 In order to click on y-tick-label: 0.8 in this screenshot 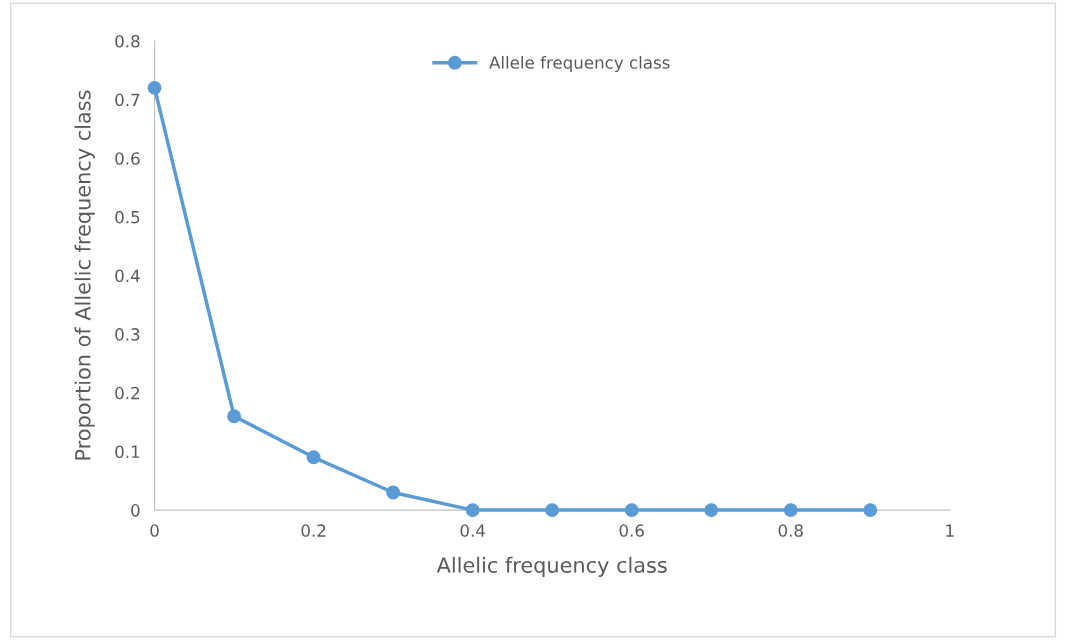, I will do `click(127, 41)`.